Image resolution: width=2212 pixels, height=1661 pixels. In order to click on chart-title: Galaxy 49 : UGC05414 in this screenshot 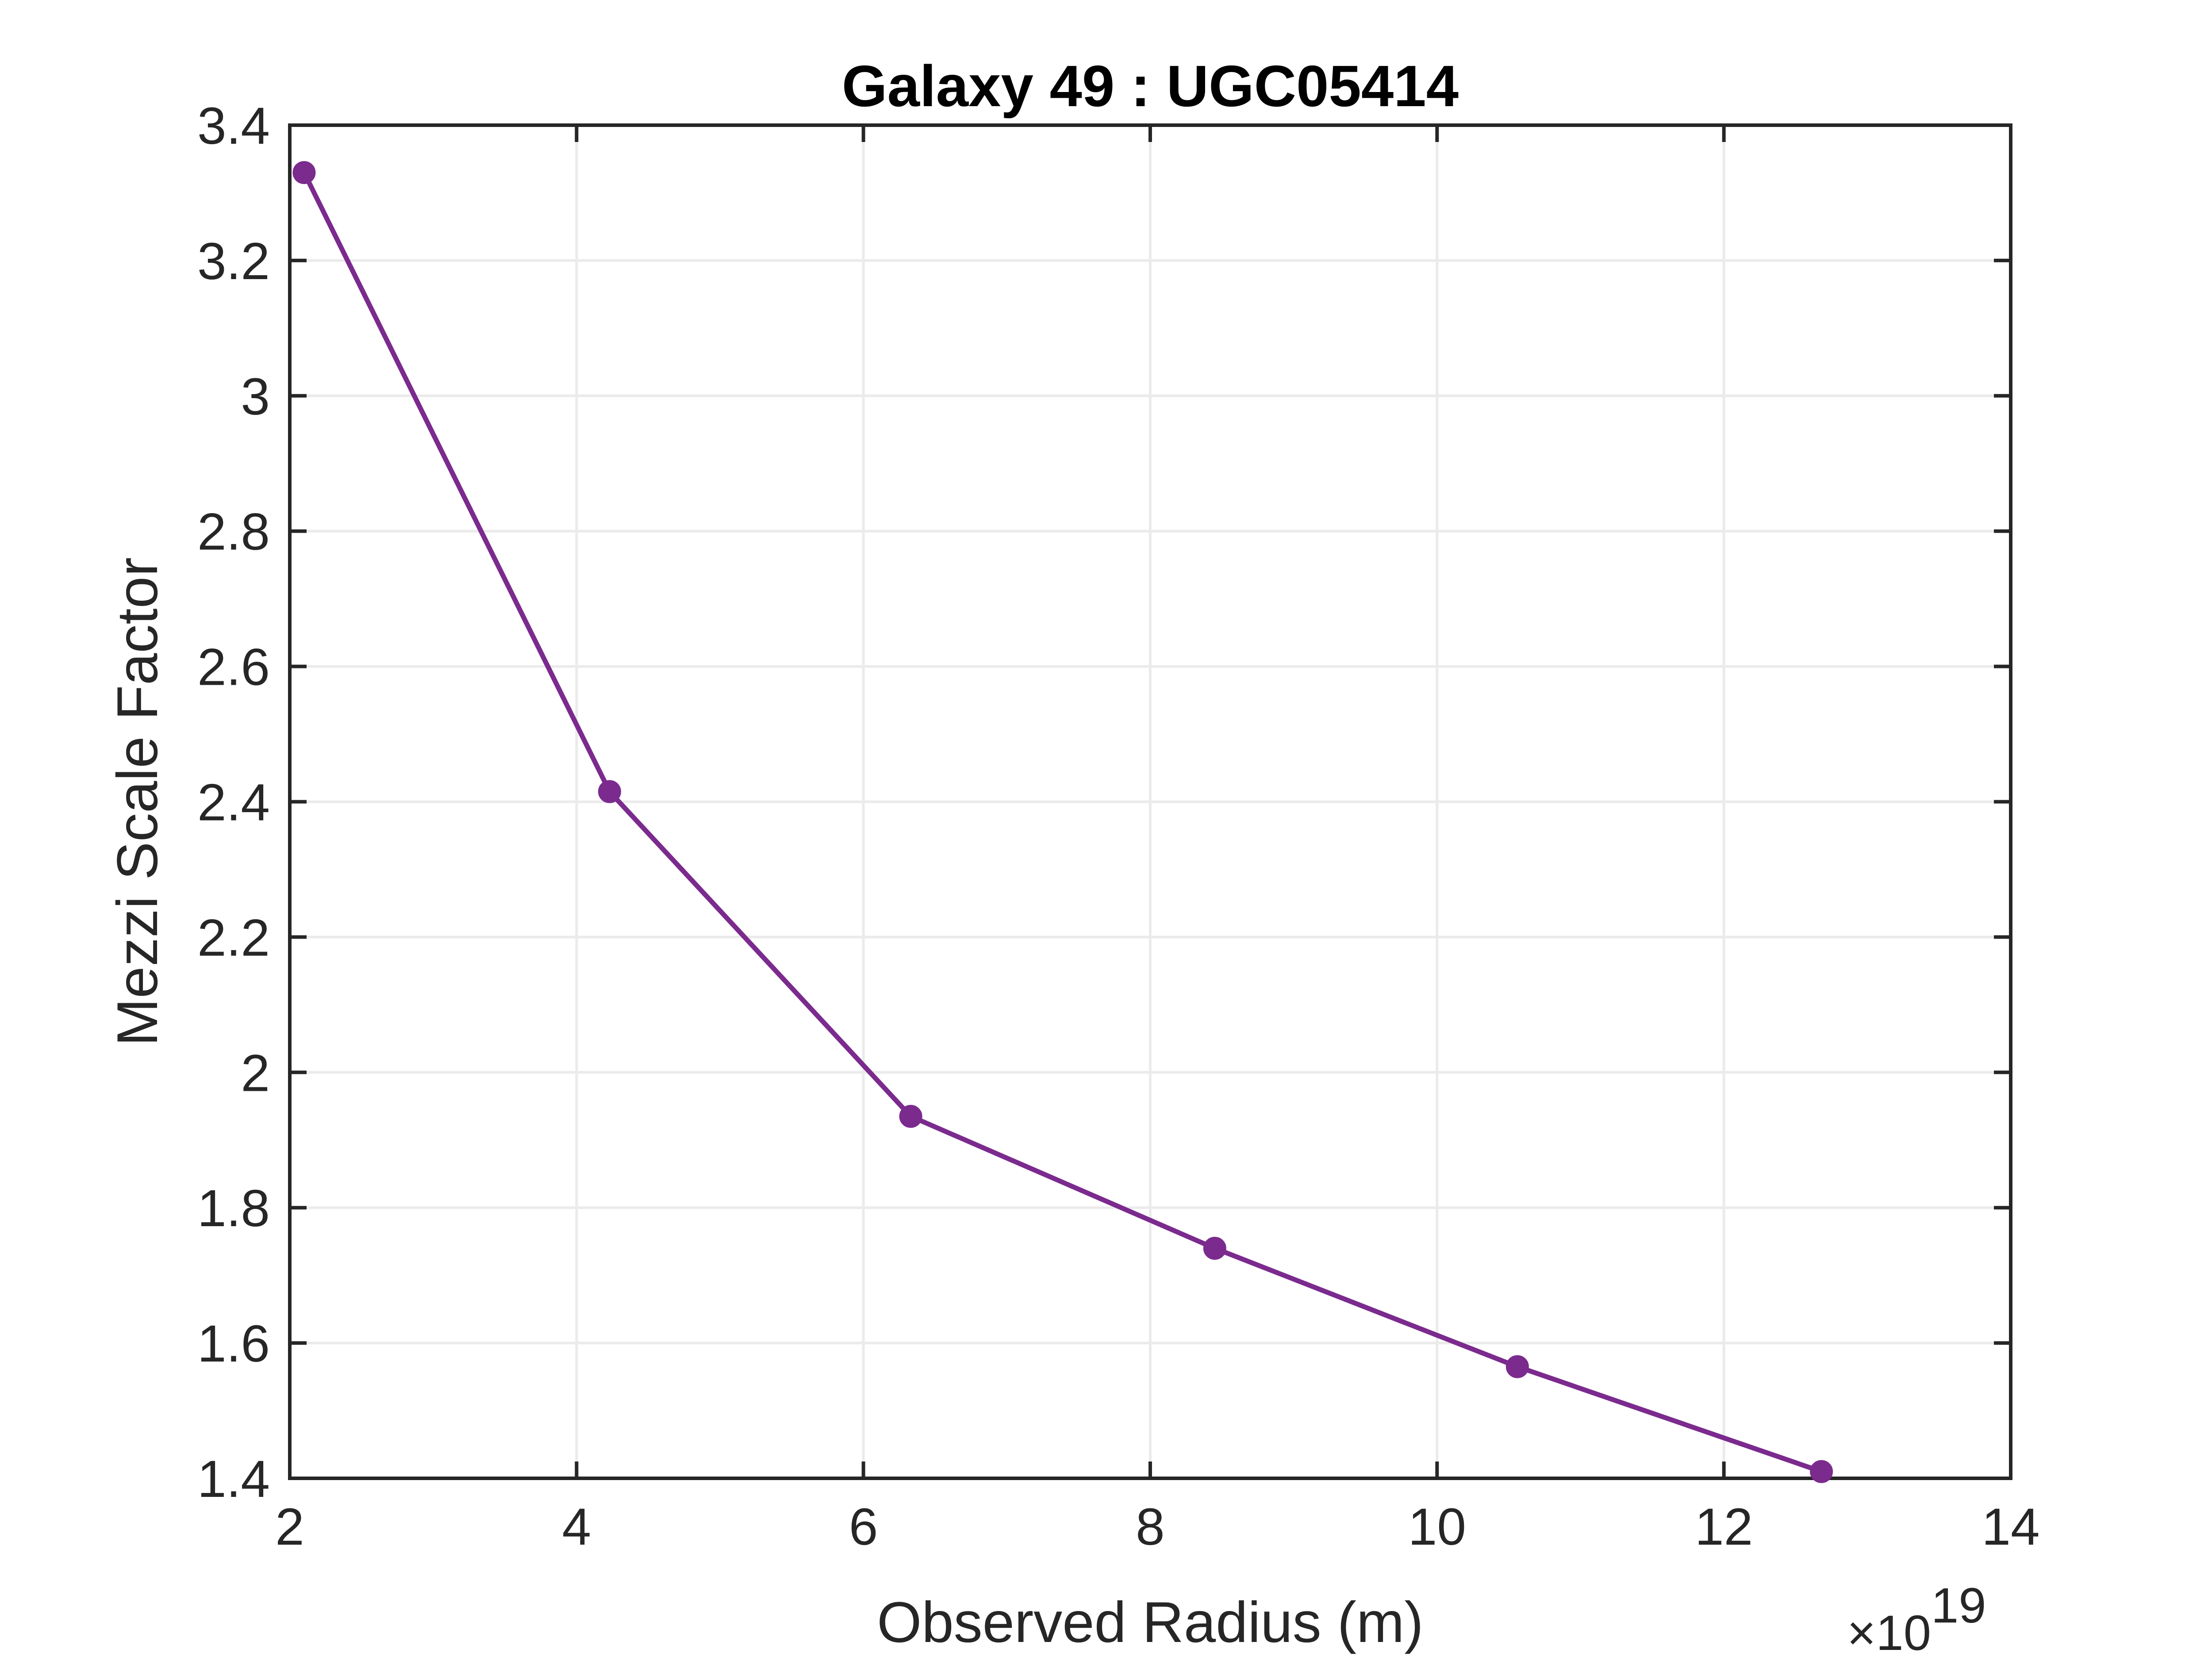, I will do `click(1151, 86)`.